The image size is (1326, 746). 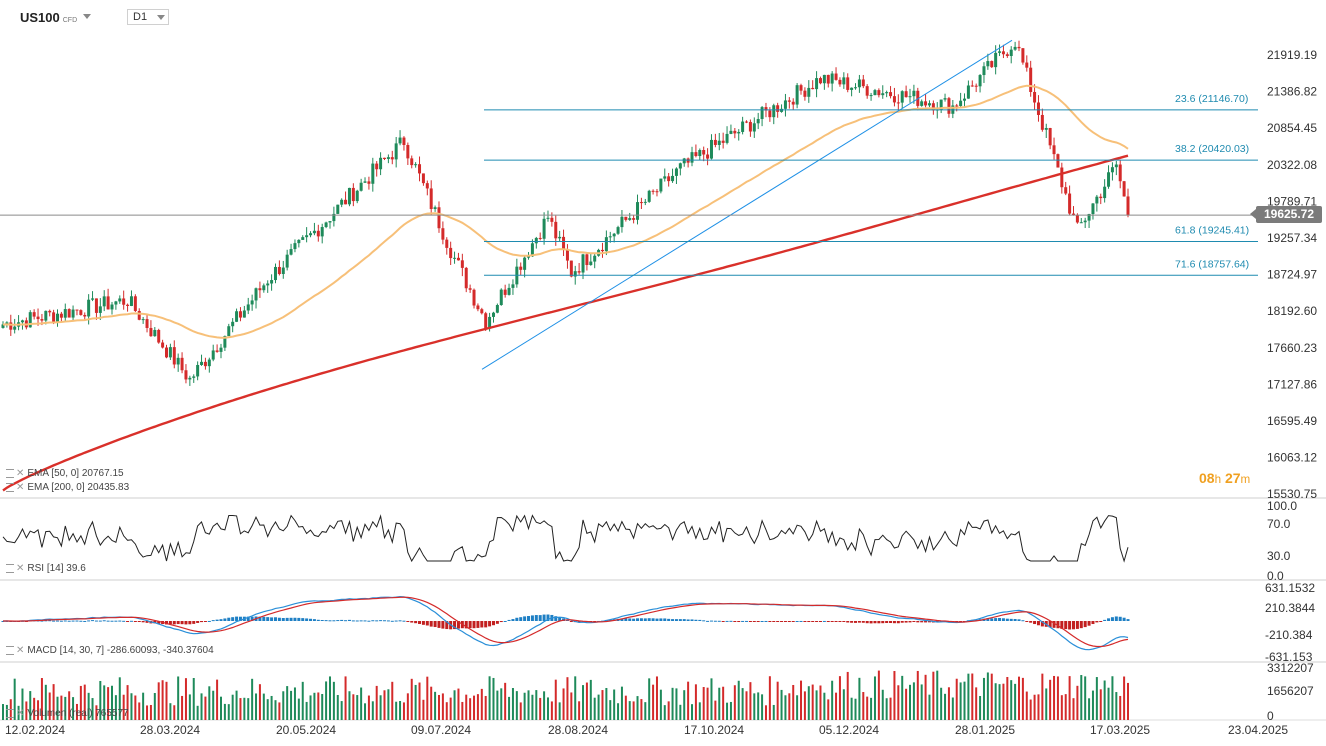 I want to click on price-axis-label: 20854.45, so click(x=1292, y=128).